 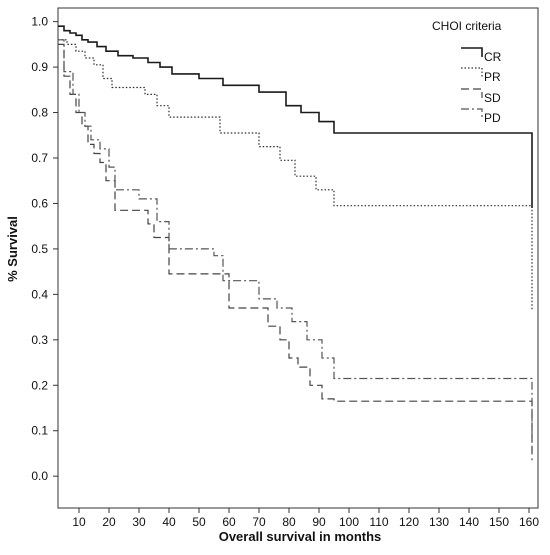 I want to click on x-axis-title: Overall survival in months, so click(x=300, y=536).